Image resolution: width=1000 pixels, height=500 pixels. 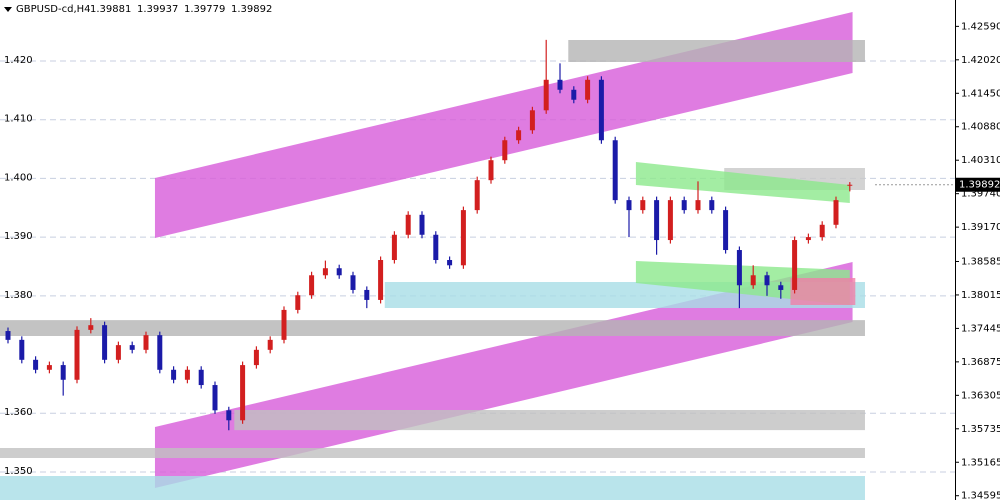 What do you see at coordinates (8, 9) in the screenshot?
I see `collapse-arrow` at bounding box center [8, 9].